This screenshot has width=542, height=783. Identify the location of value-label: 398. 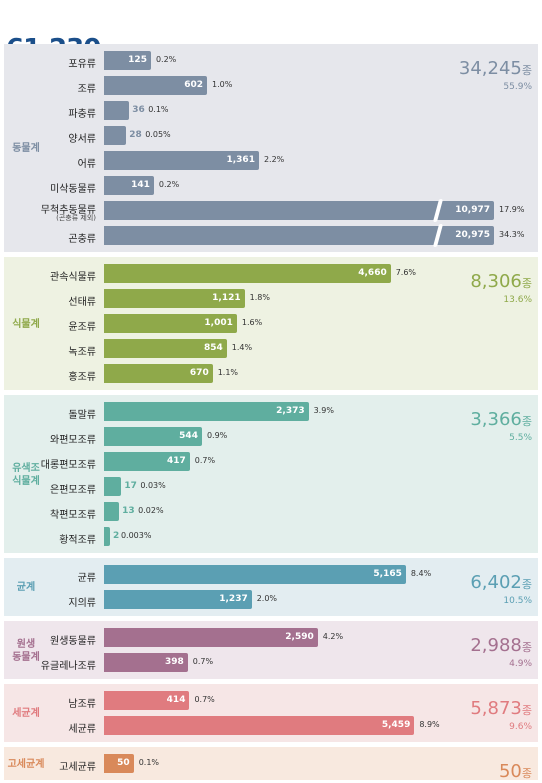
(174, 661).